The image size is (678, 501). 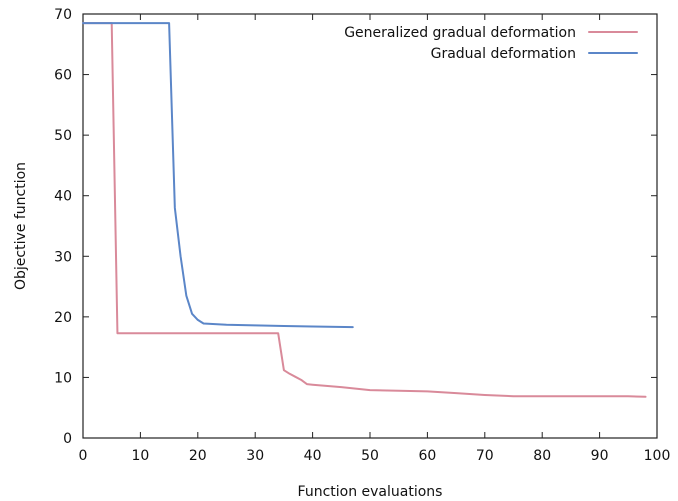 I want to click on x-tick-label: 100, so click(x=657, y=456).